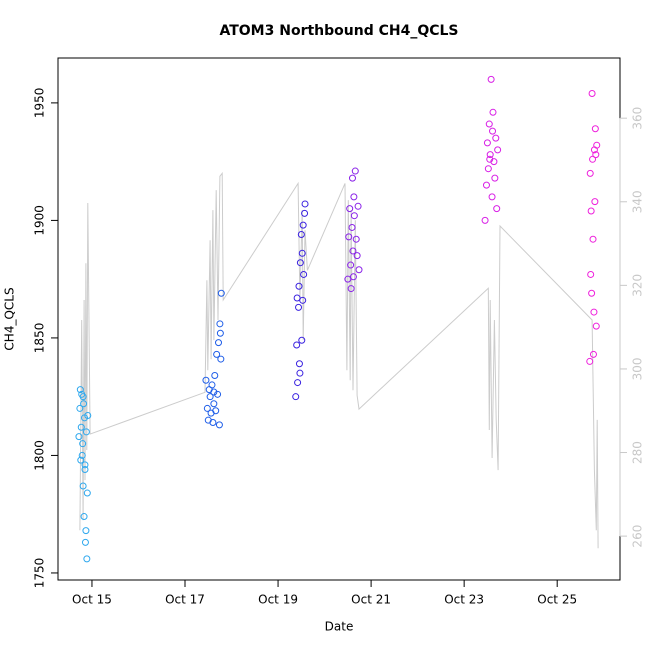  Describe the element at coordinates (638, 536) in the screenshot. I see `y2-tick-label: 260` at that location.